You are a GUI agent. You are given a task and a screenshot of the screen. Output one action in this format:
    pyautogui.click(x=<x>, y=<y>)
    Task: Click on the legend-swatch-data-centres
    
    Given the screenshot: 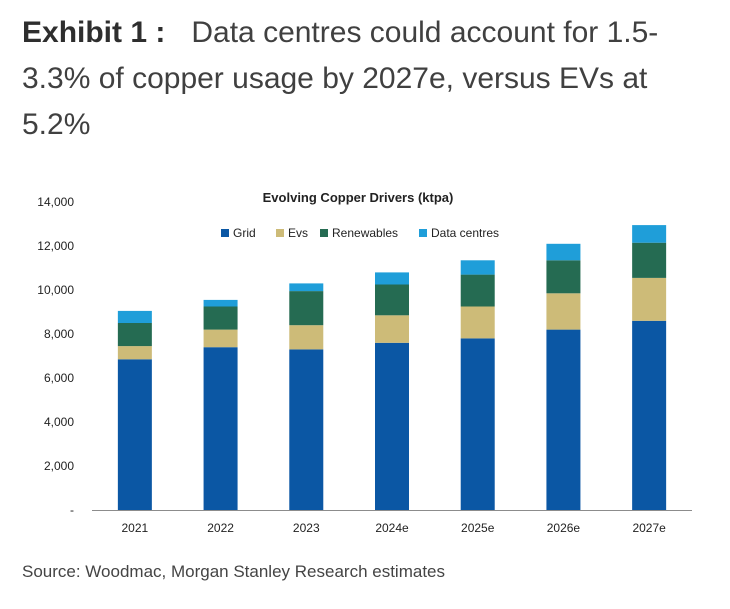 What is the action you would take?
    pyautogui.click(x=423, y=233)
    